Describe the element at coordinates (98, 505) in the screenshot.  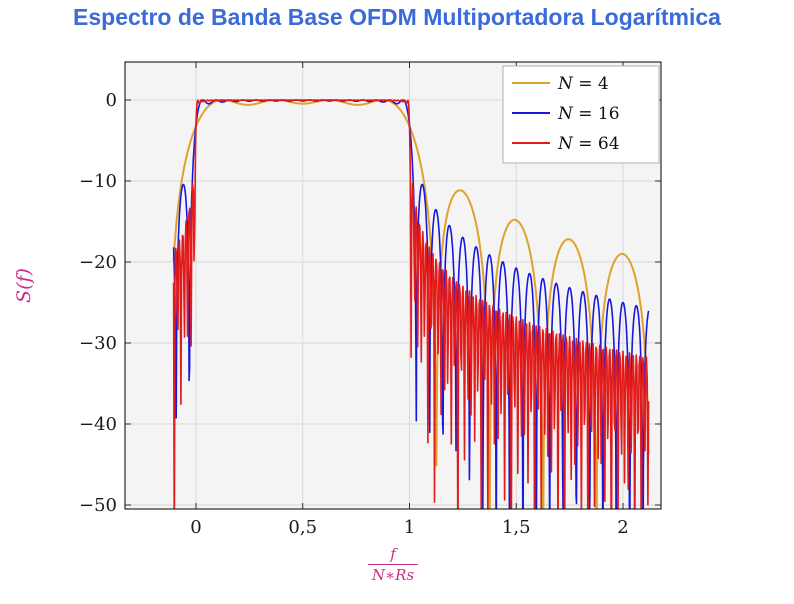
I see `y-tick-label: −50` at that location.